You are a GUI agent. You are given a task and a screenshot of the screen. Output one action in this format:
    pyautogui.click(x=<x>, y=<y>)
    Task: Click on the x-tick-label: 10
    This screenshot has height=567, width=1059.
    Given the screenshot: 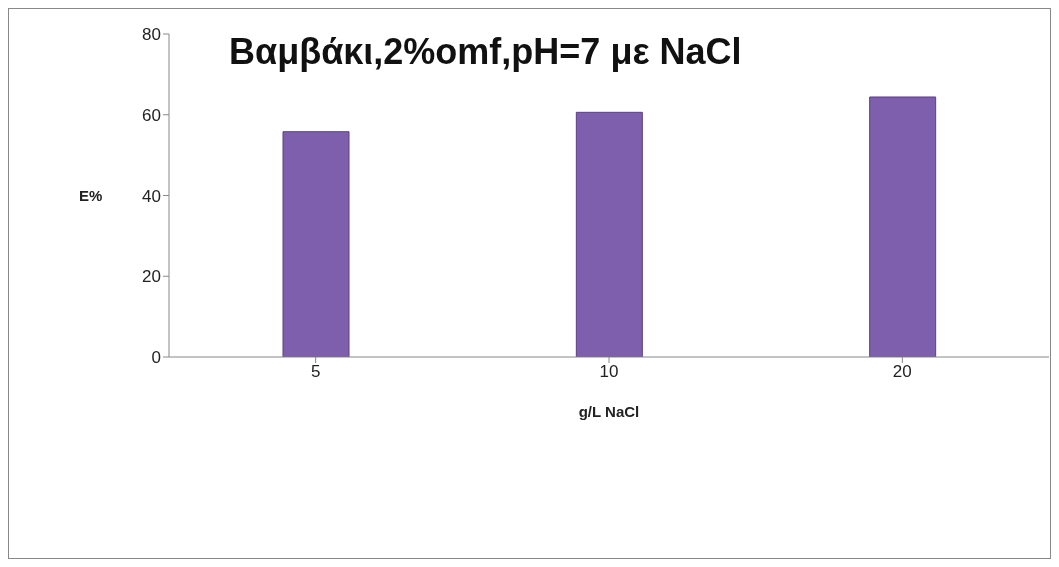 What is the action you would take?
    pyautogui.click(x=609, y=372)
    